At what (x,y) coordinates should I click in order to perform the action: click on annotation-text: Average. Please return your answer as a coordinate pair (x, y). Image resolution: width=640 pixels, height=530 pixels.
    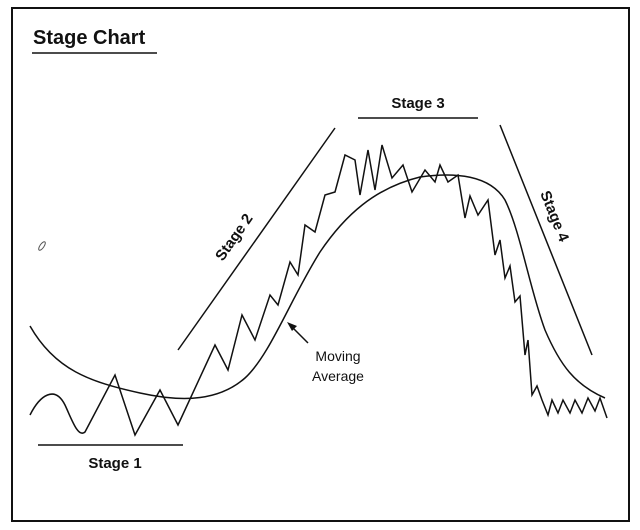
    Looking at the image, I should click on (338, 376).